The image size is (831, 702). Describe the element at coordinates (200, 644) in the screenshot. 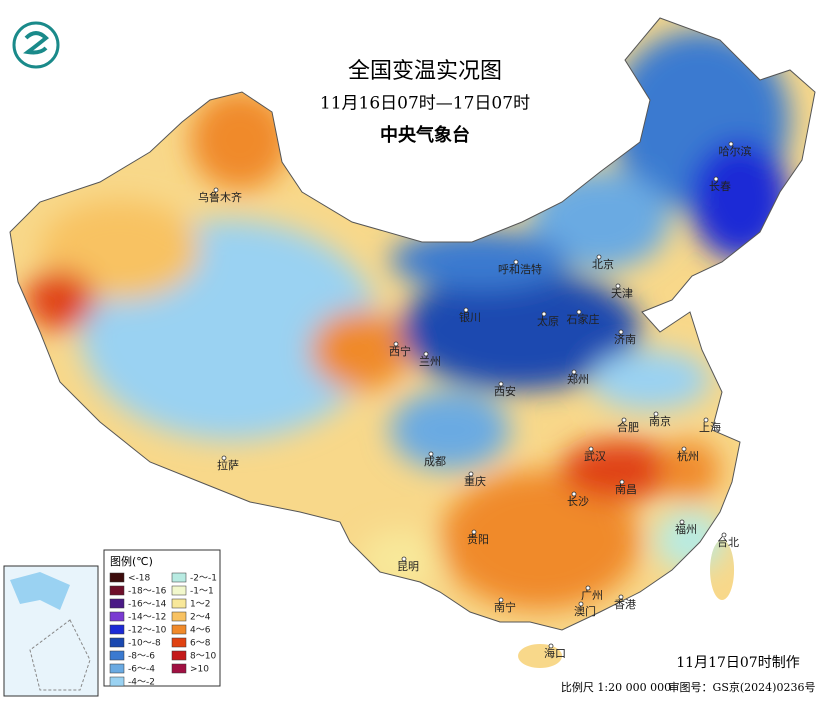

I see `legend-label: 6～8` at that location.